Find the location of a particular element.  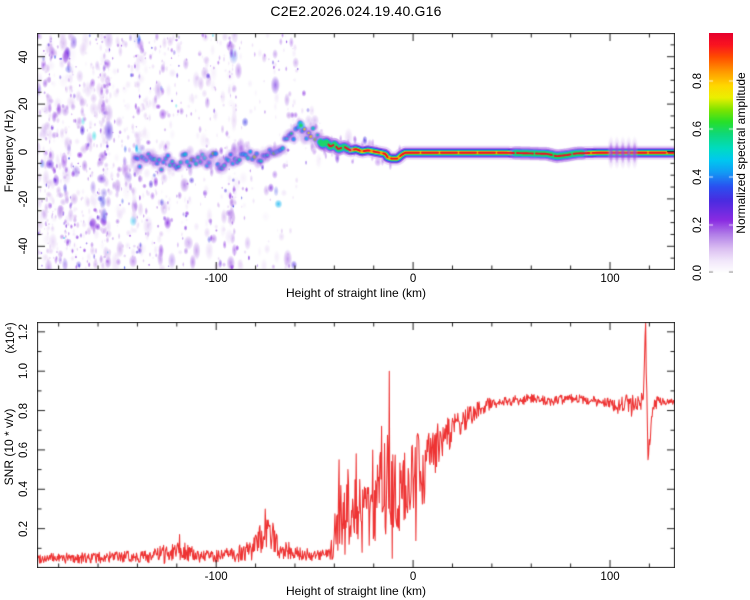

snr-y-scale-note: (x10⁴) is located at coordinates (11, 338).